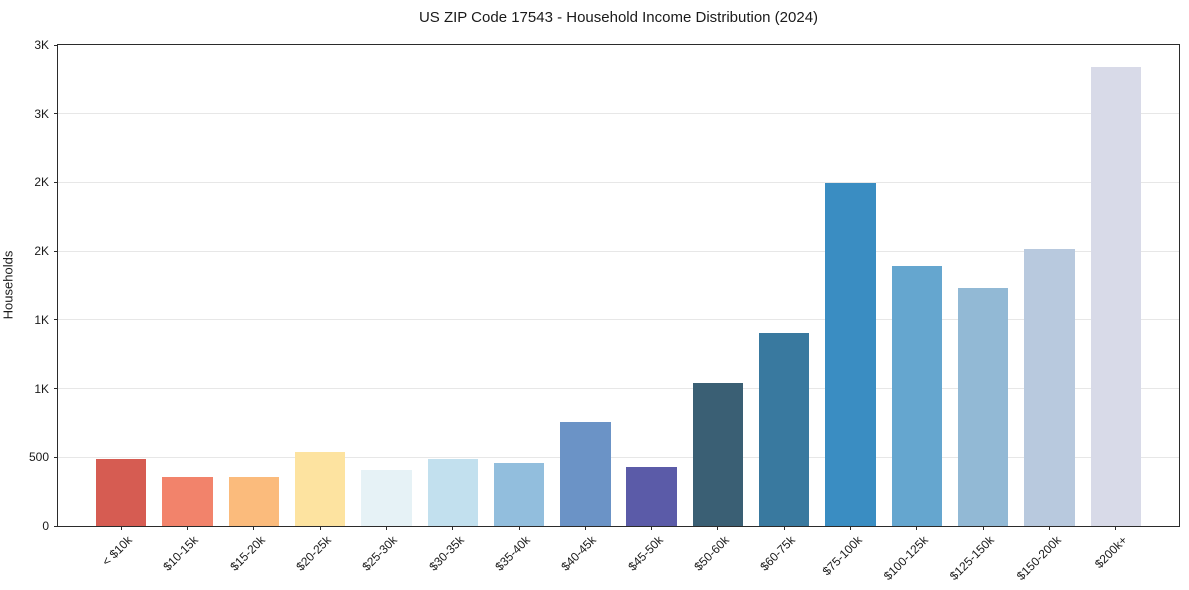 This screenshot has width=1189, height=590. What do you see at coordinates (1110, 552) in the screenshot?
I see `x-tick-label: $200k+` at bounding box center [1110, 552].